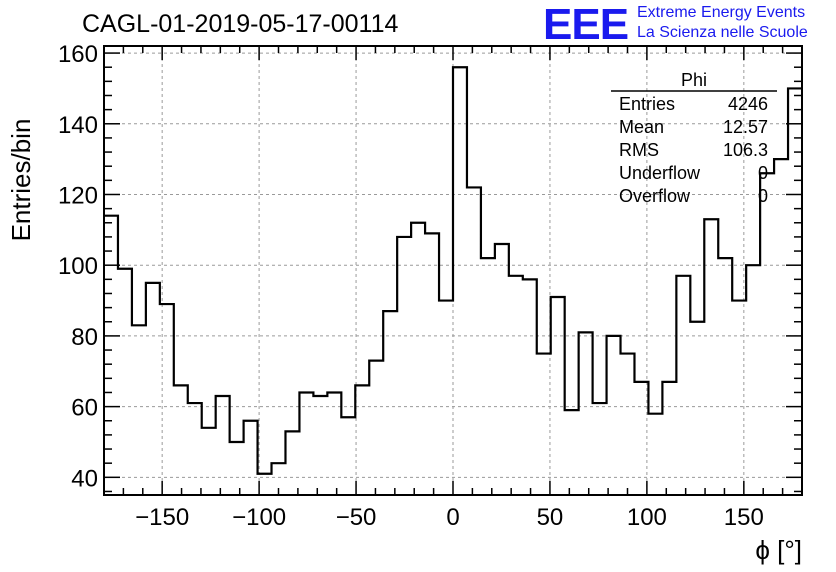  Describe the element at coordinates (356, 517) in the screenshot. I see `x-tick-label: −50` at that location.